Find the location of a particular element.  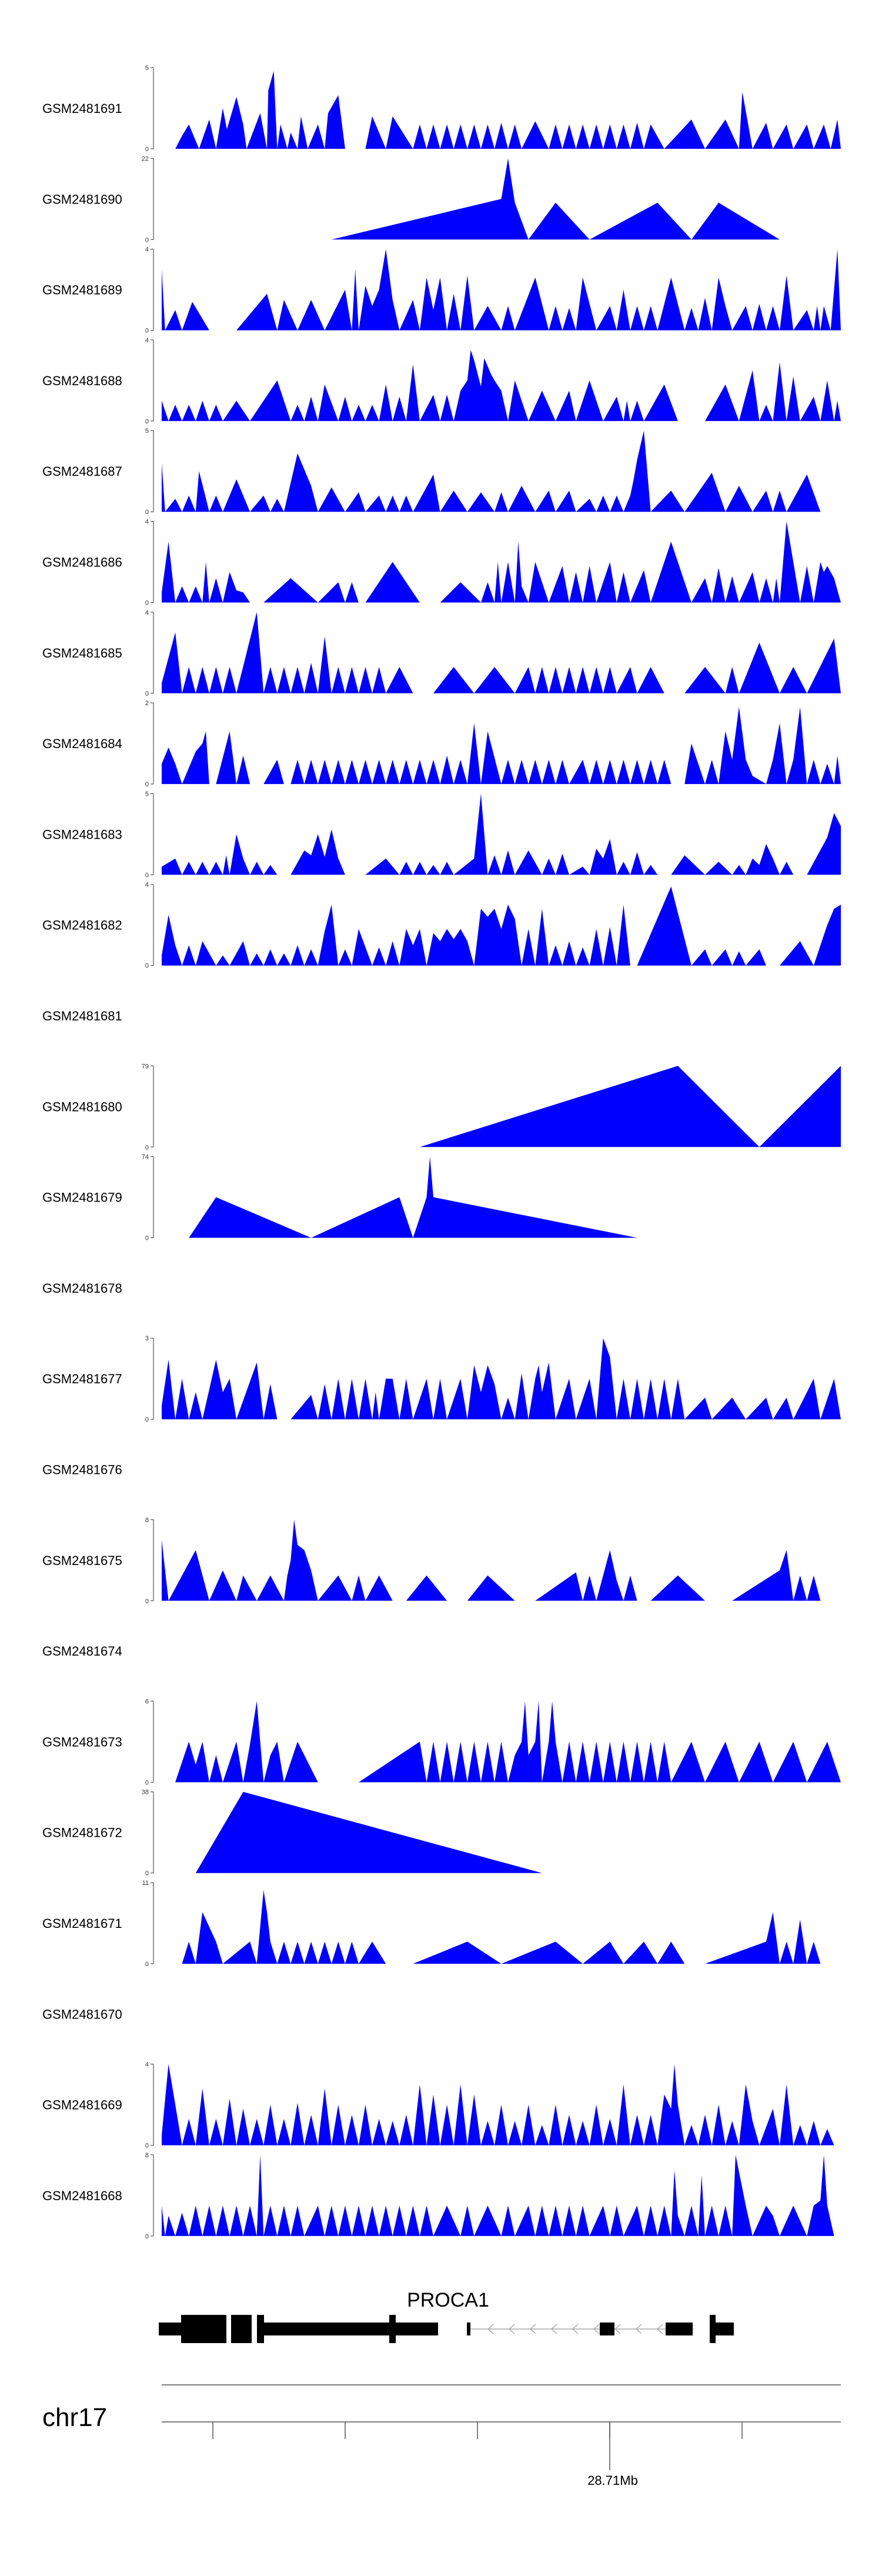

track-label: GSM2481684 is located at coordinates (82, 743).